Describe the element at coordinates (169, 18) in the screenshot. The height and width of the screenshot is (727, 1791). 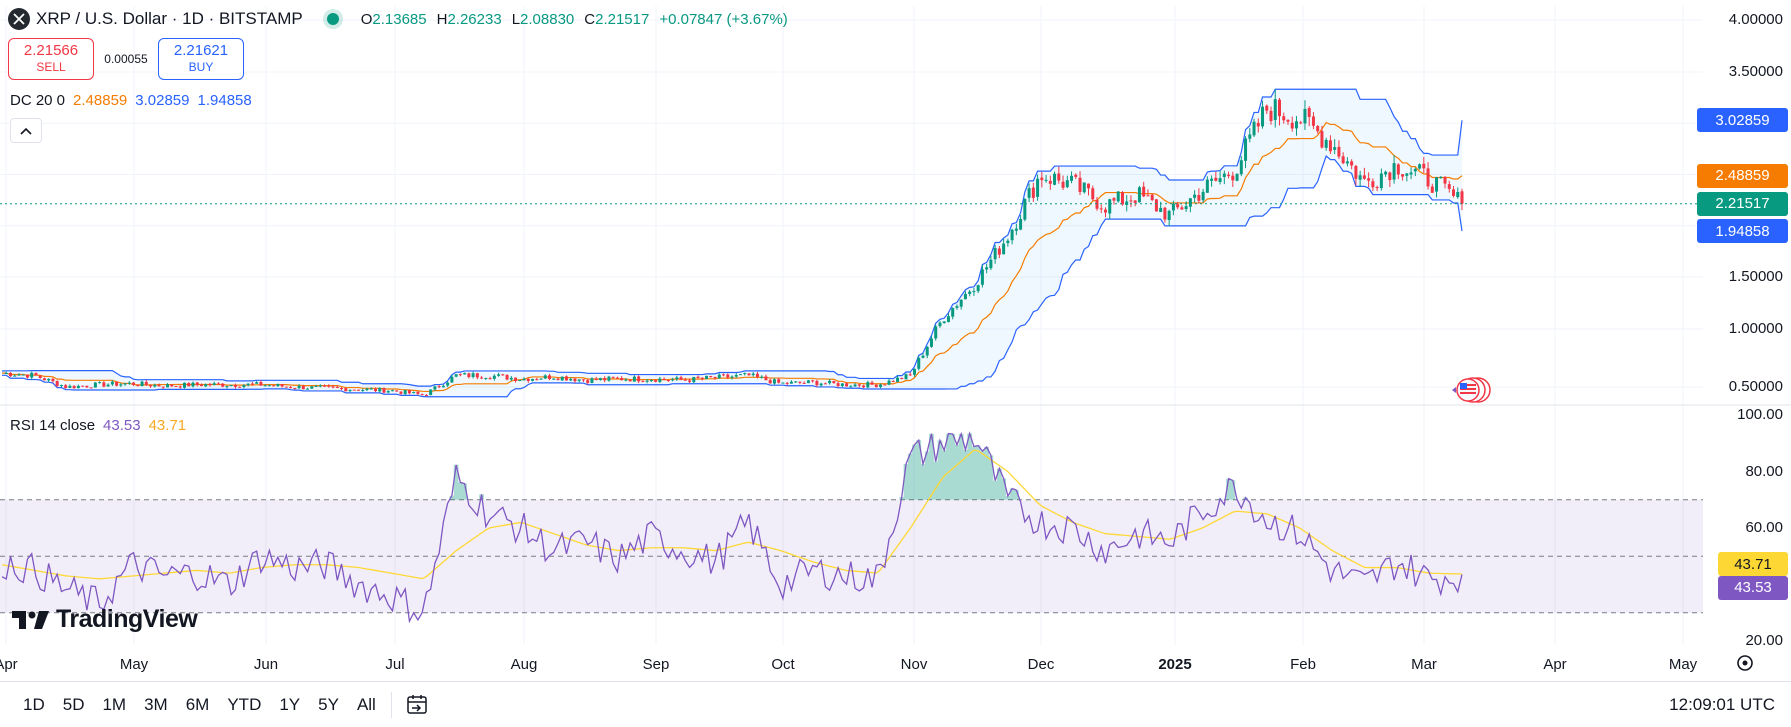
I see `symbol-title: XRP / U.S. Dollar · 1D · BITSTAMP` at that location.